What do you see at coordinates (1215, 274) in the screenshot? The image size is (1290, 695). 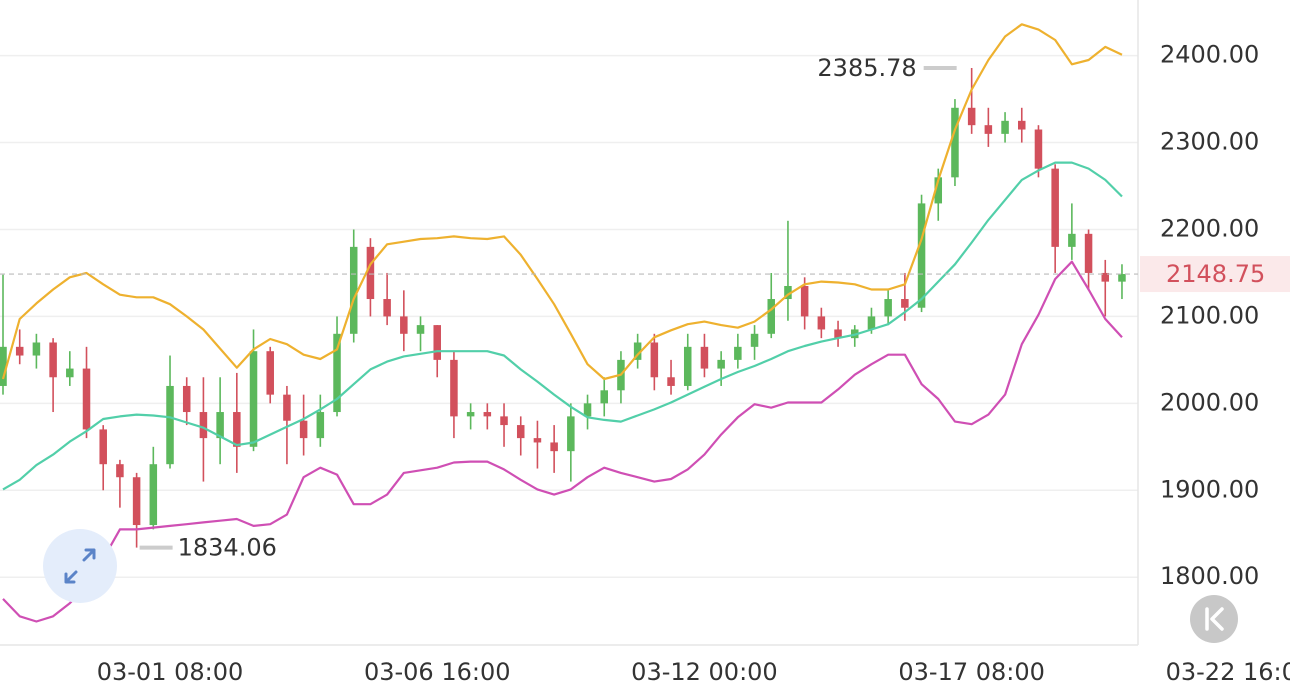 I see `last-price-bg` at bounding box center [1215, 274].